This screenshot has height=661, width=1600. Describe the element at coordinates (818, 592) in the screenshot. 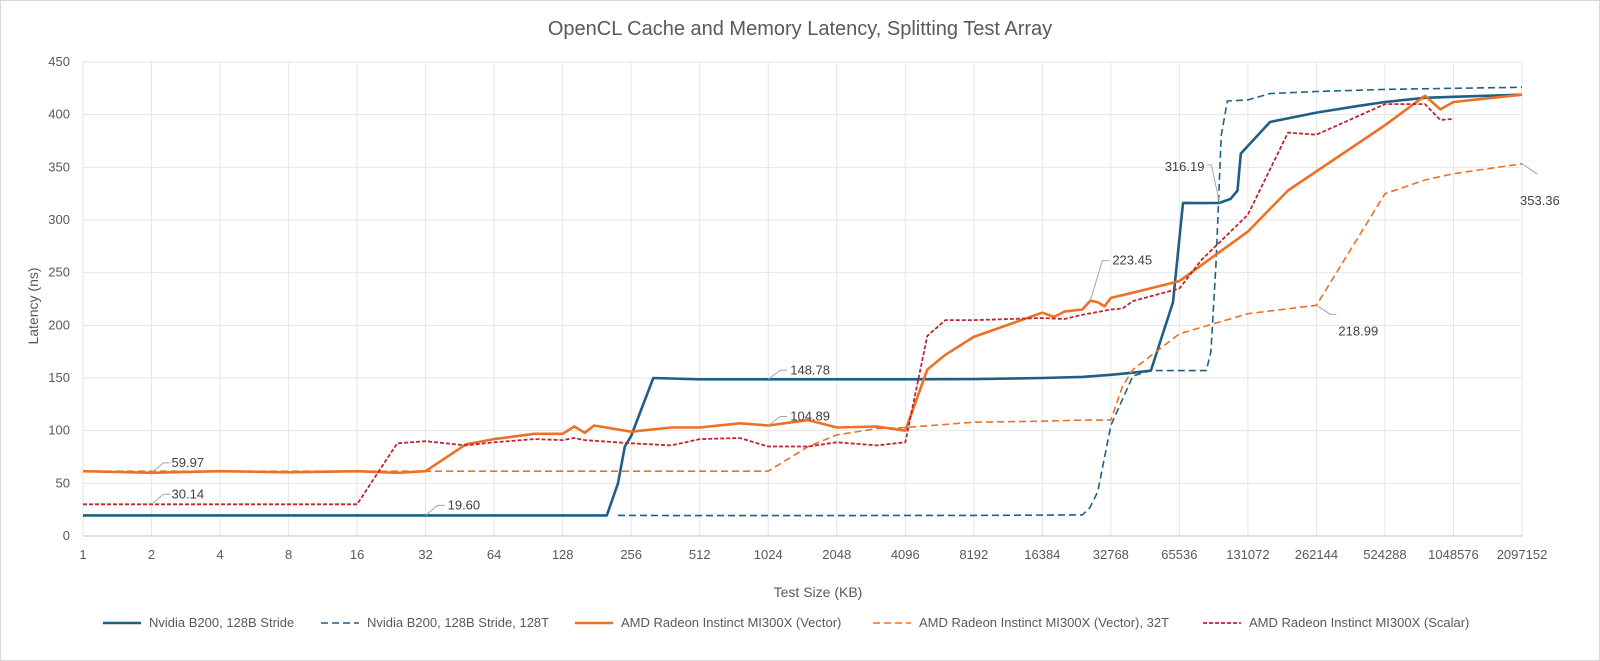

I see `x-axis-title: Test Size (KB)` at that location.